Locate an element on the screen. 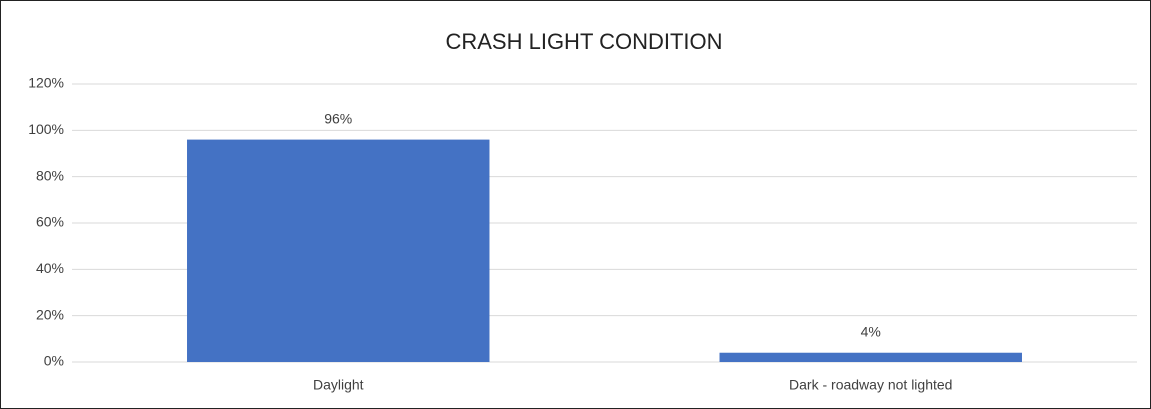 The image size is (1151, 409). x-tick-label: Dark - roadway not lighted is located at coordinates (870, 385).